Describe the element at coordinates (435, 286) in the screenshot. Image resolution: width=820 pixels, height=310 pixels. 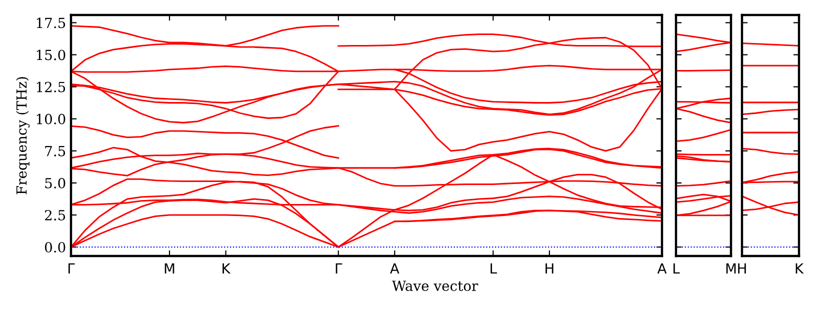
I see `x-axis-title: Wave vector` at that location.